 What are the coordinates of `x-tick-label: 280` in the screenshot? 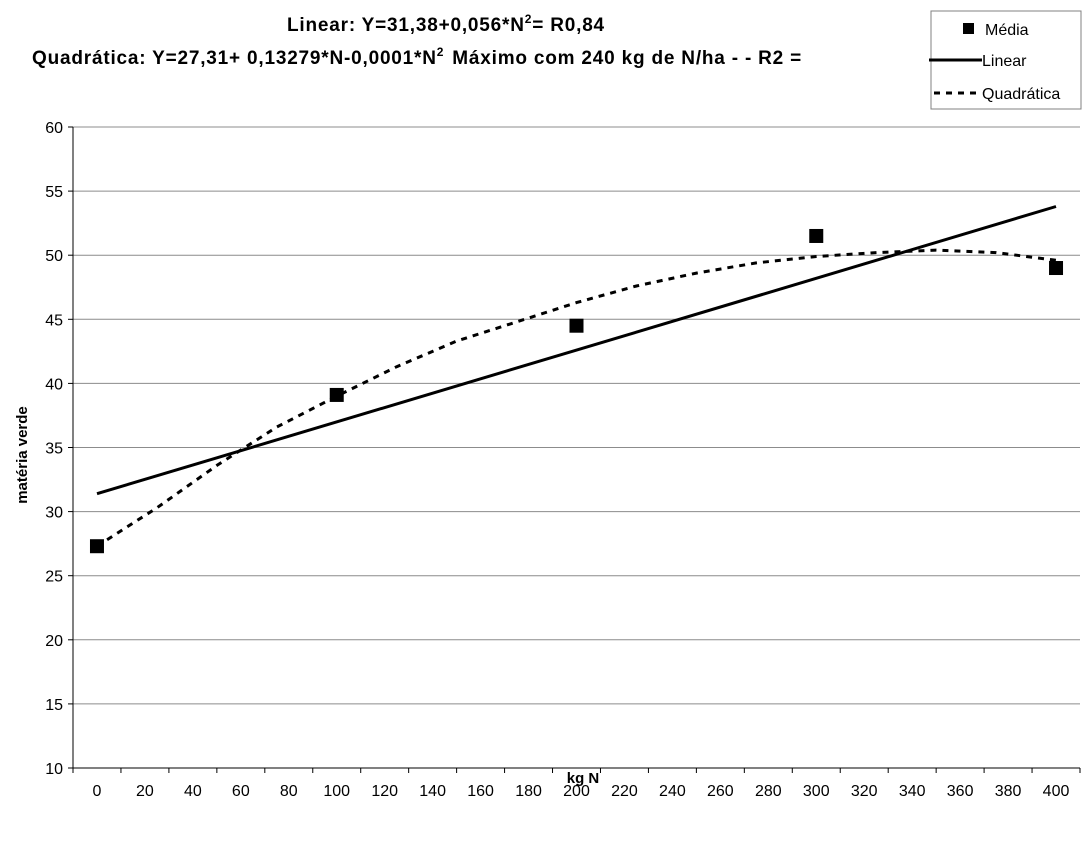 It's located at (768, 791).